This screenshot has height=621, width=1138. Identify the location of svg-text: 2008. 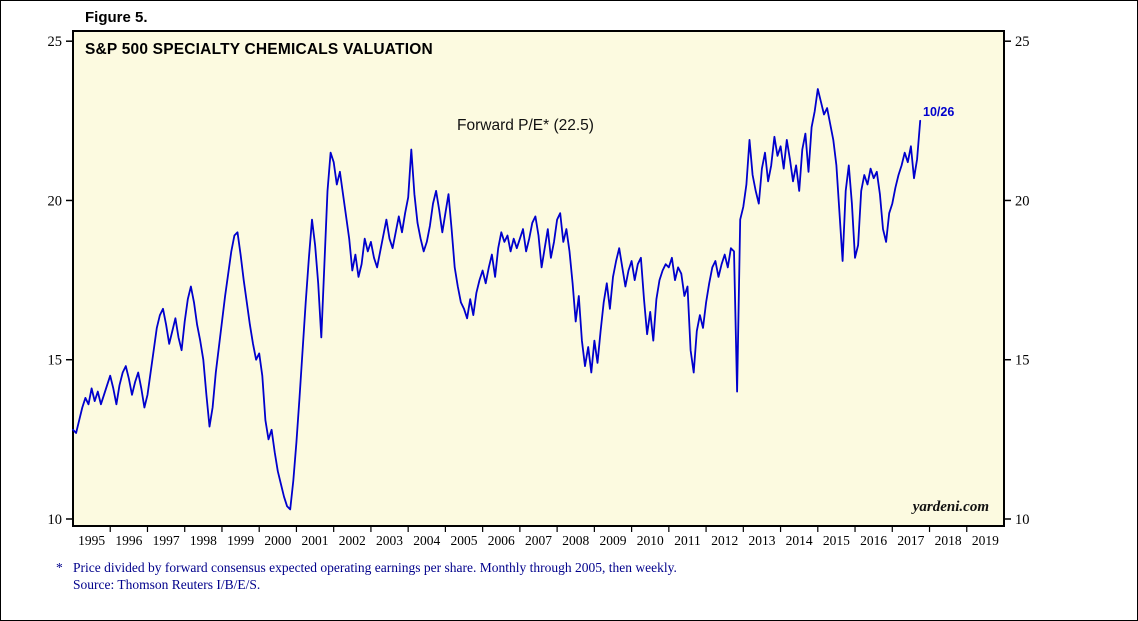
(575, 540).